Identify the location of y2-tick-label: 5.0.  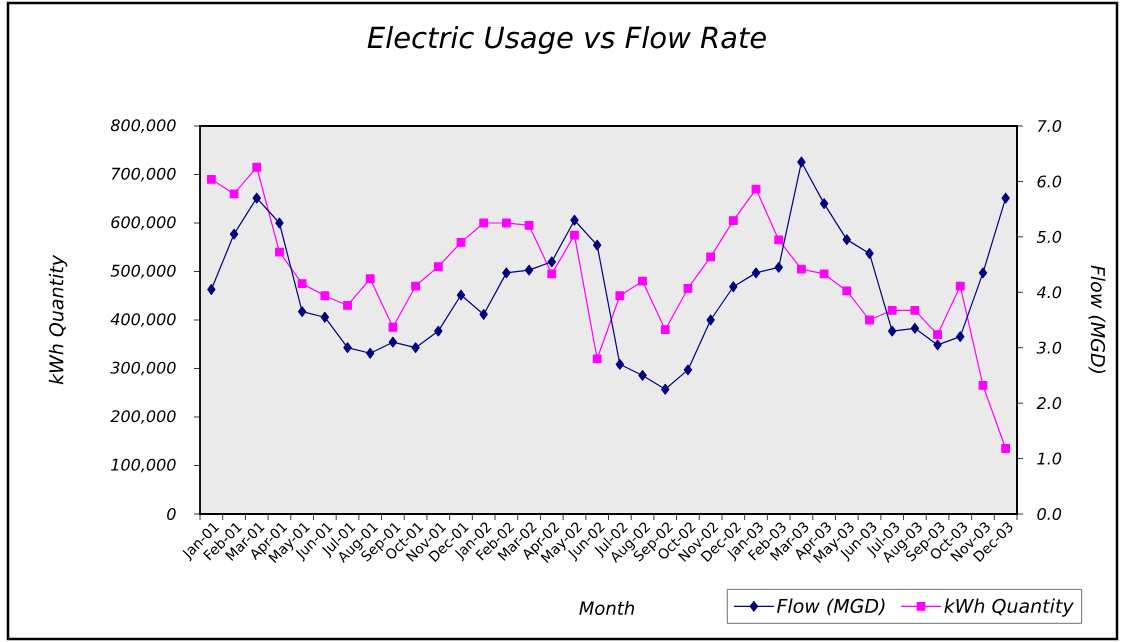
(1049, 236).